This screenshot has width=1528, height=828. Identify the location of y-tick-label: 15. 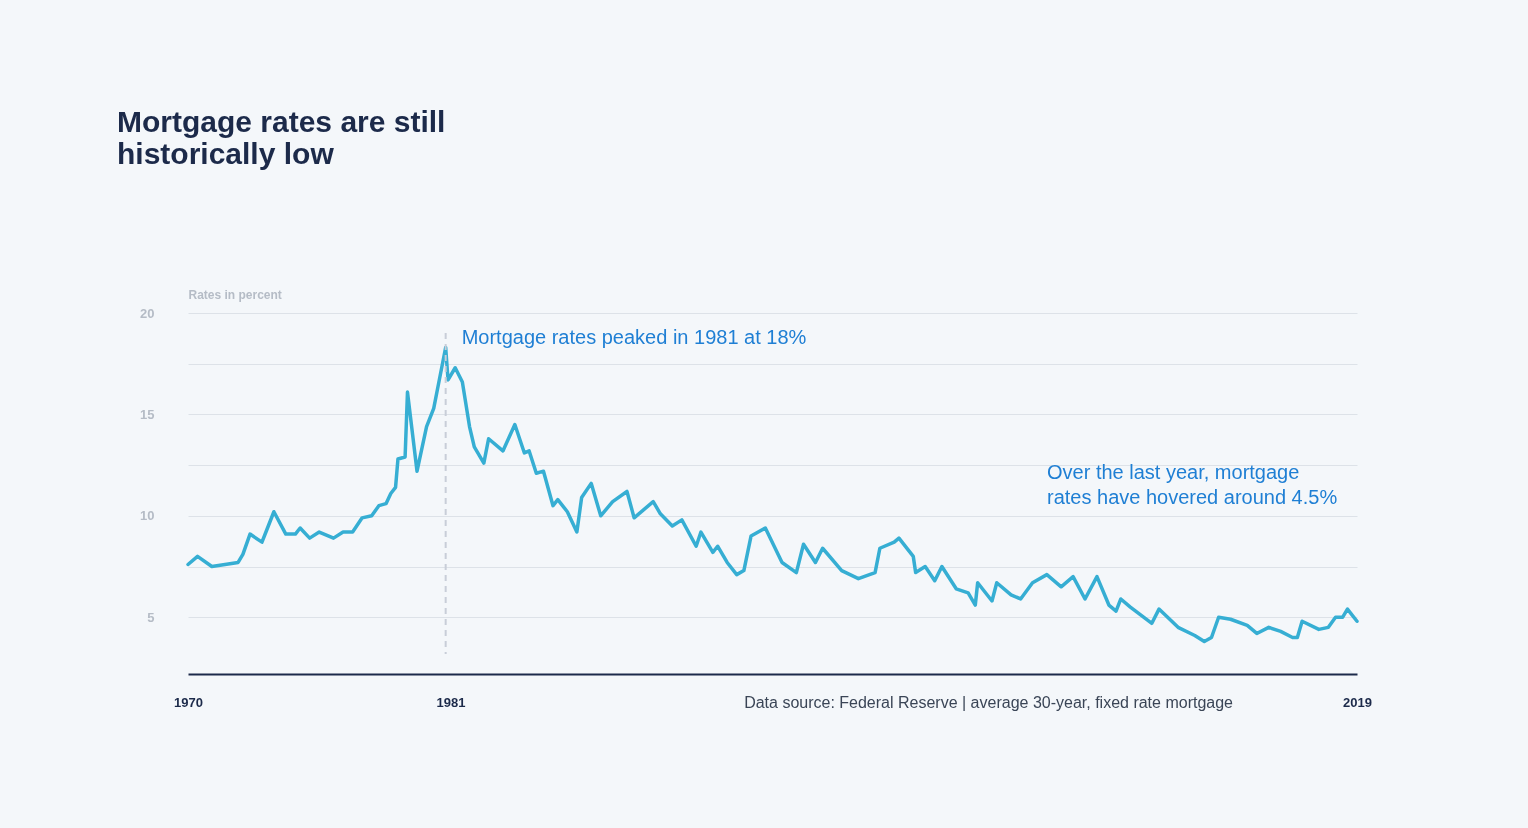
(147, 414).